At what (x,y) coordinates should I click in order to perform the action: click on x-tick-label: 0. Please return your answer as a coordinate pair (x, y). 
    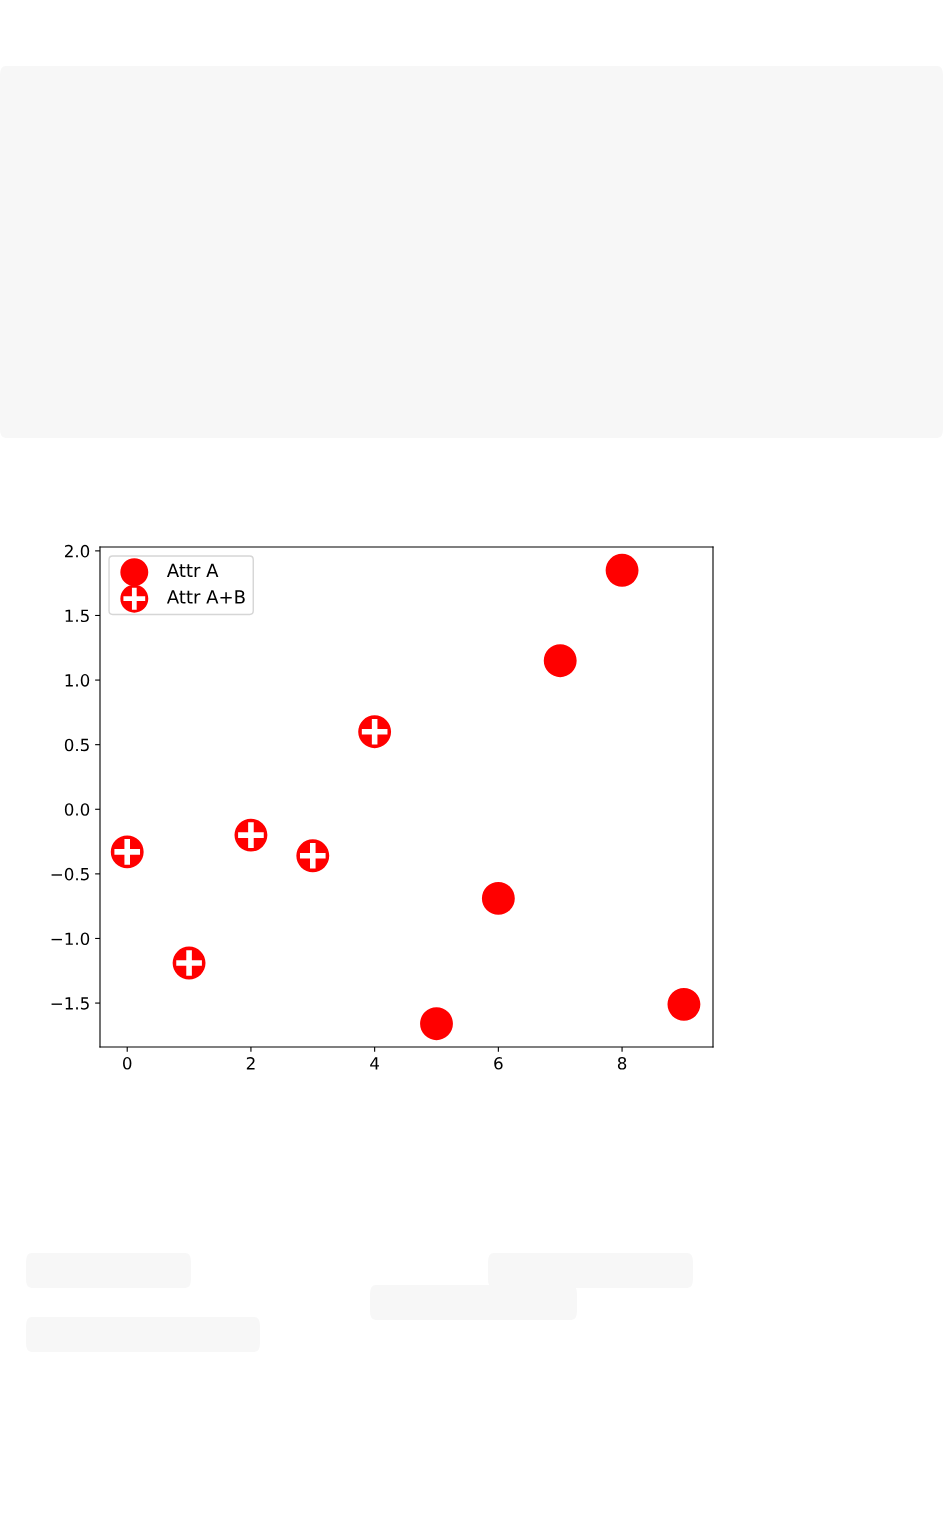
    Looking at the image, I should click on (127, 1063).